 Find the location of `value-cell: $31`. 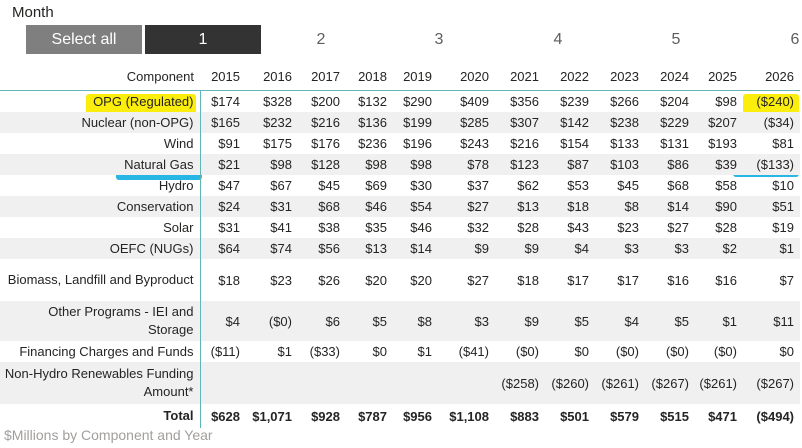

value-cell: $31 is located at coordinates (272, 206).